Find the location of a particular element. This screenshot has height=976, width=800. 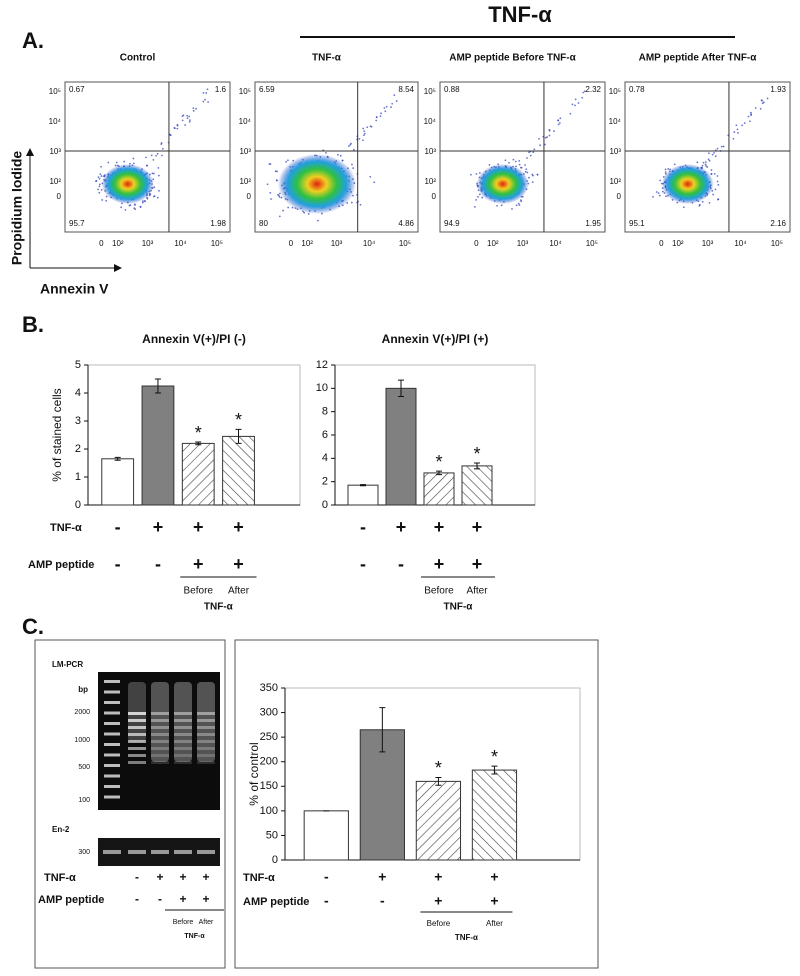

x-tick-label: 10² is located at coordinates (678, 243).